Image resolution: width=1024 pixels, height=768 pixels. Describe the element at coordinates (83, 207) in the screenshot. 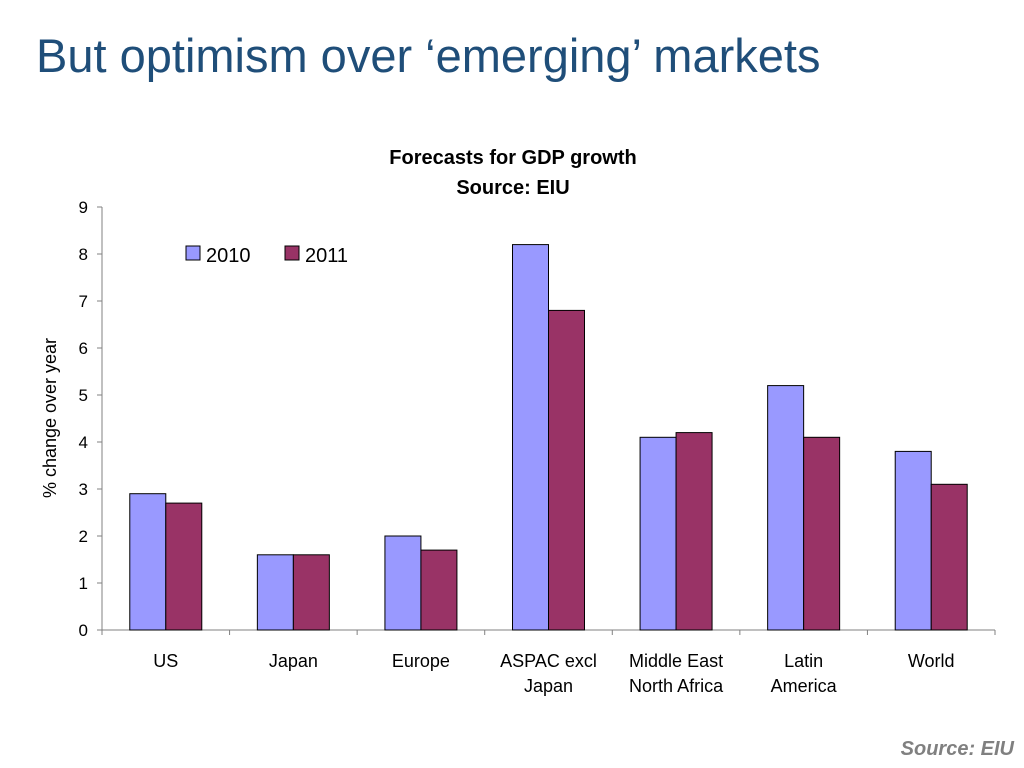

I see `y-tick-label: 9` at that location.